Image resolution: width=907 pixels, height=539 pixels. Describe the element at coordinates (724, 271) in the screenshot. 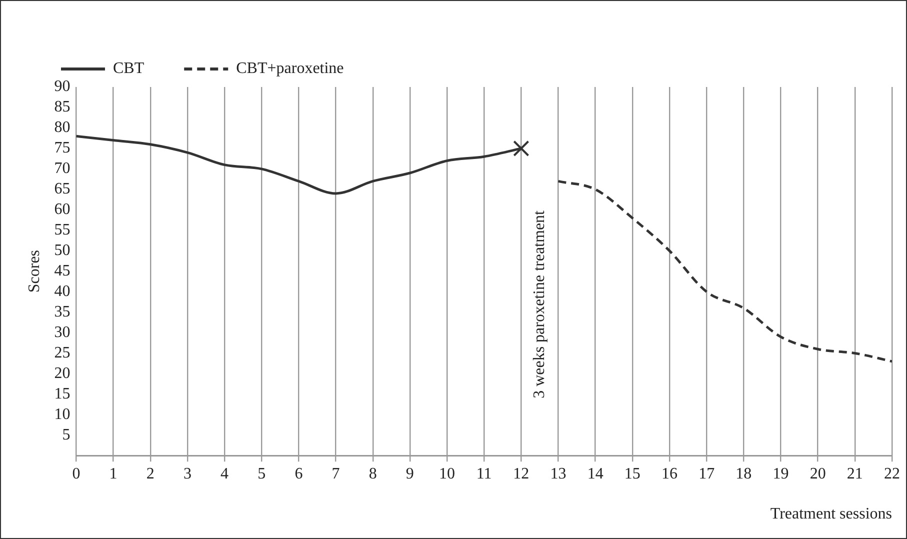

I see `line-series` at that location.